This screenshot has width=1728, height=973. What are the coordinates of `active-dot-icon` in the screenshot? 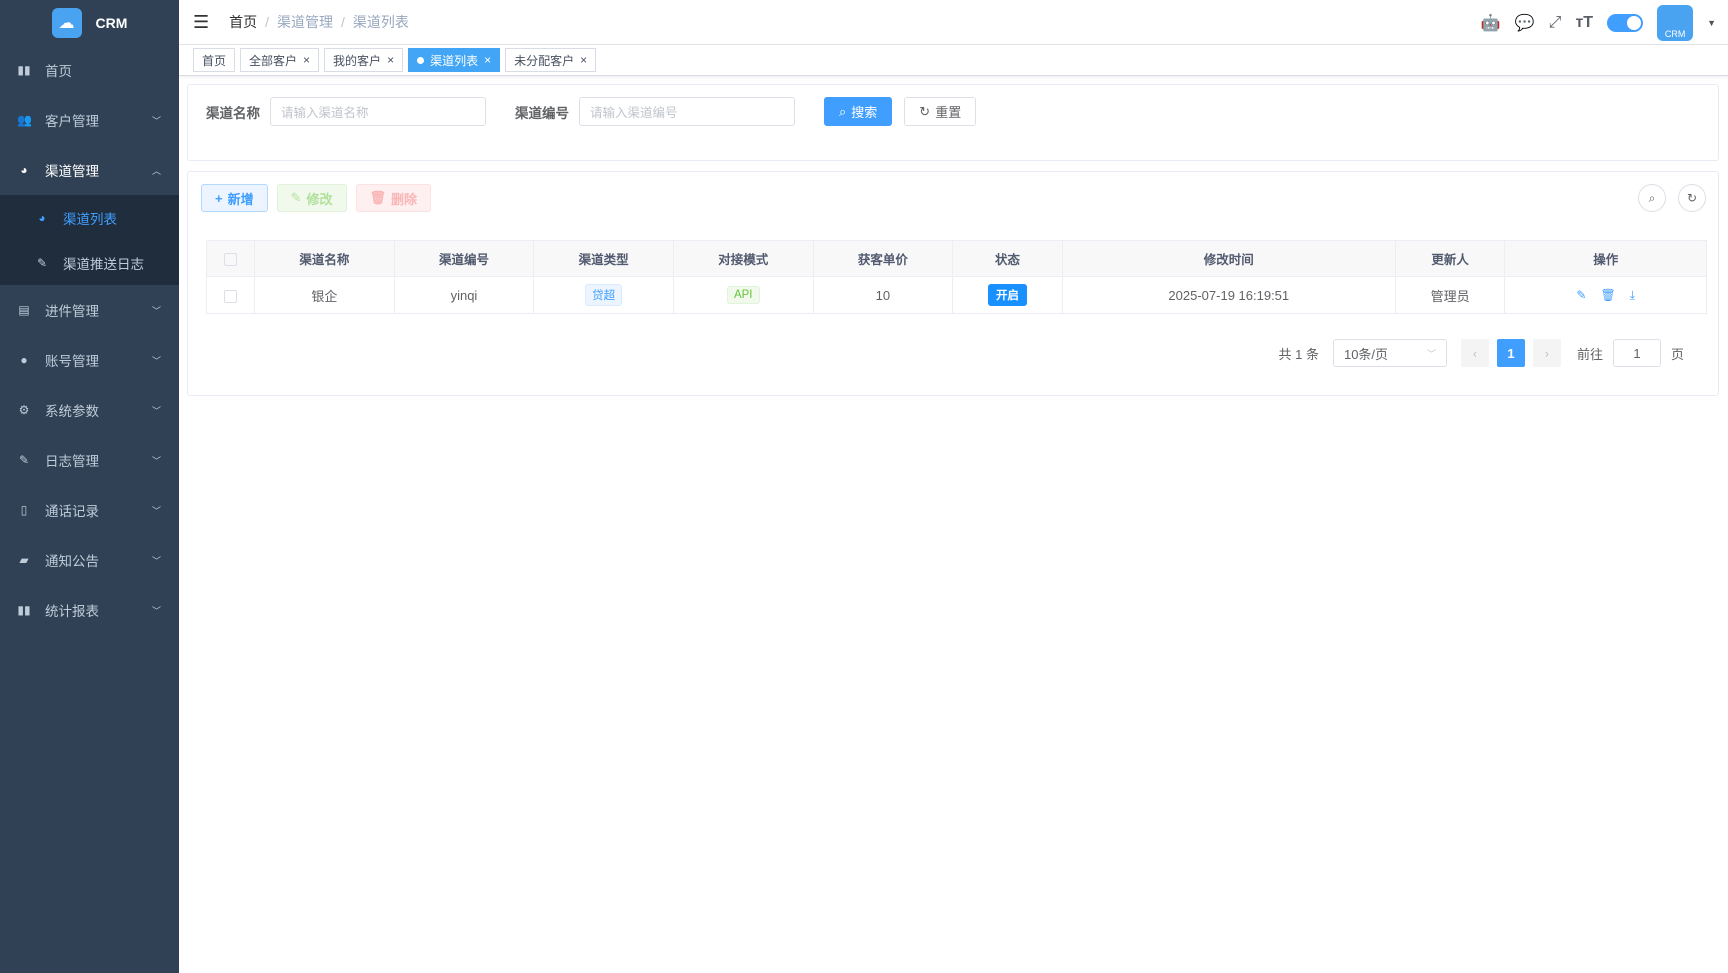 It's located at (421, 60).